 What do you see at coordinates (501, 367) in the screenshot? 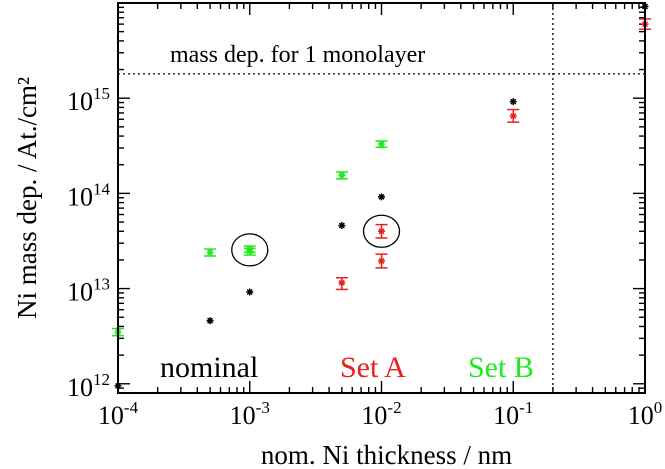
I see `legend-set-b: Set B` at bounding box center [501, 367].